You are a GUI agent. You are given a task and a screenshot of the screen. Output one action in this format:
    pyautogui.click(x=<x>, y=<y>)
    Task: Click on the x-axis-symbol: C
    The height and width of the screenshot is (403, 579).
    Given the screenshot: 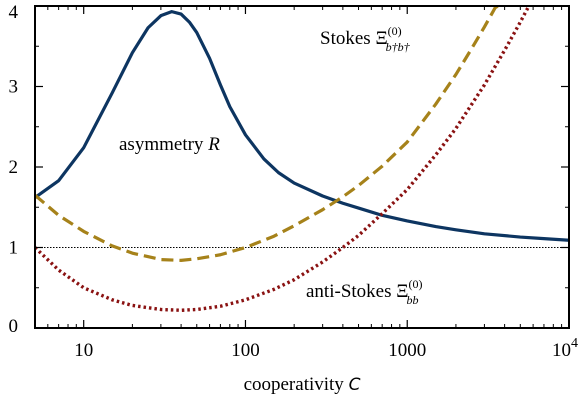 What is the action you would take?
    pyautogui.click(x=355, y=385)
    